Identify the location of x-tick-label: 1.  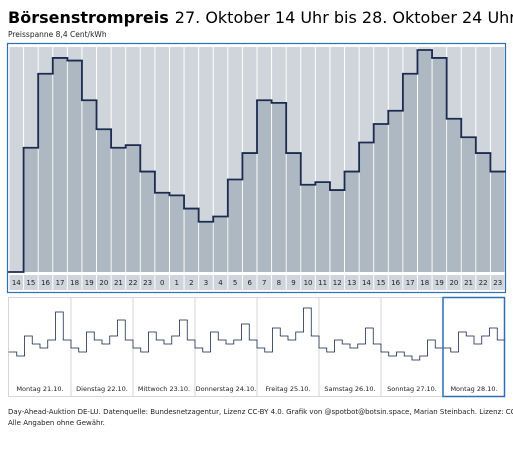
(177, 283).